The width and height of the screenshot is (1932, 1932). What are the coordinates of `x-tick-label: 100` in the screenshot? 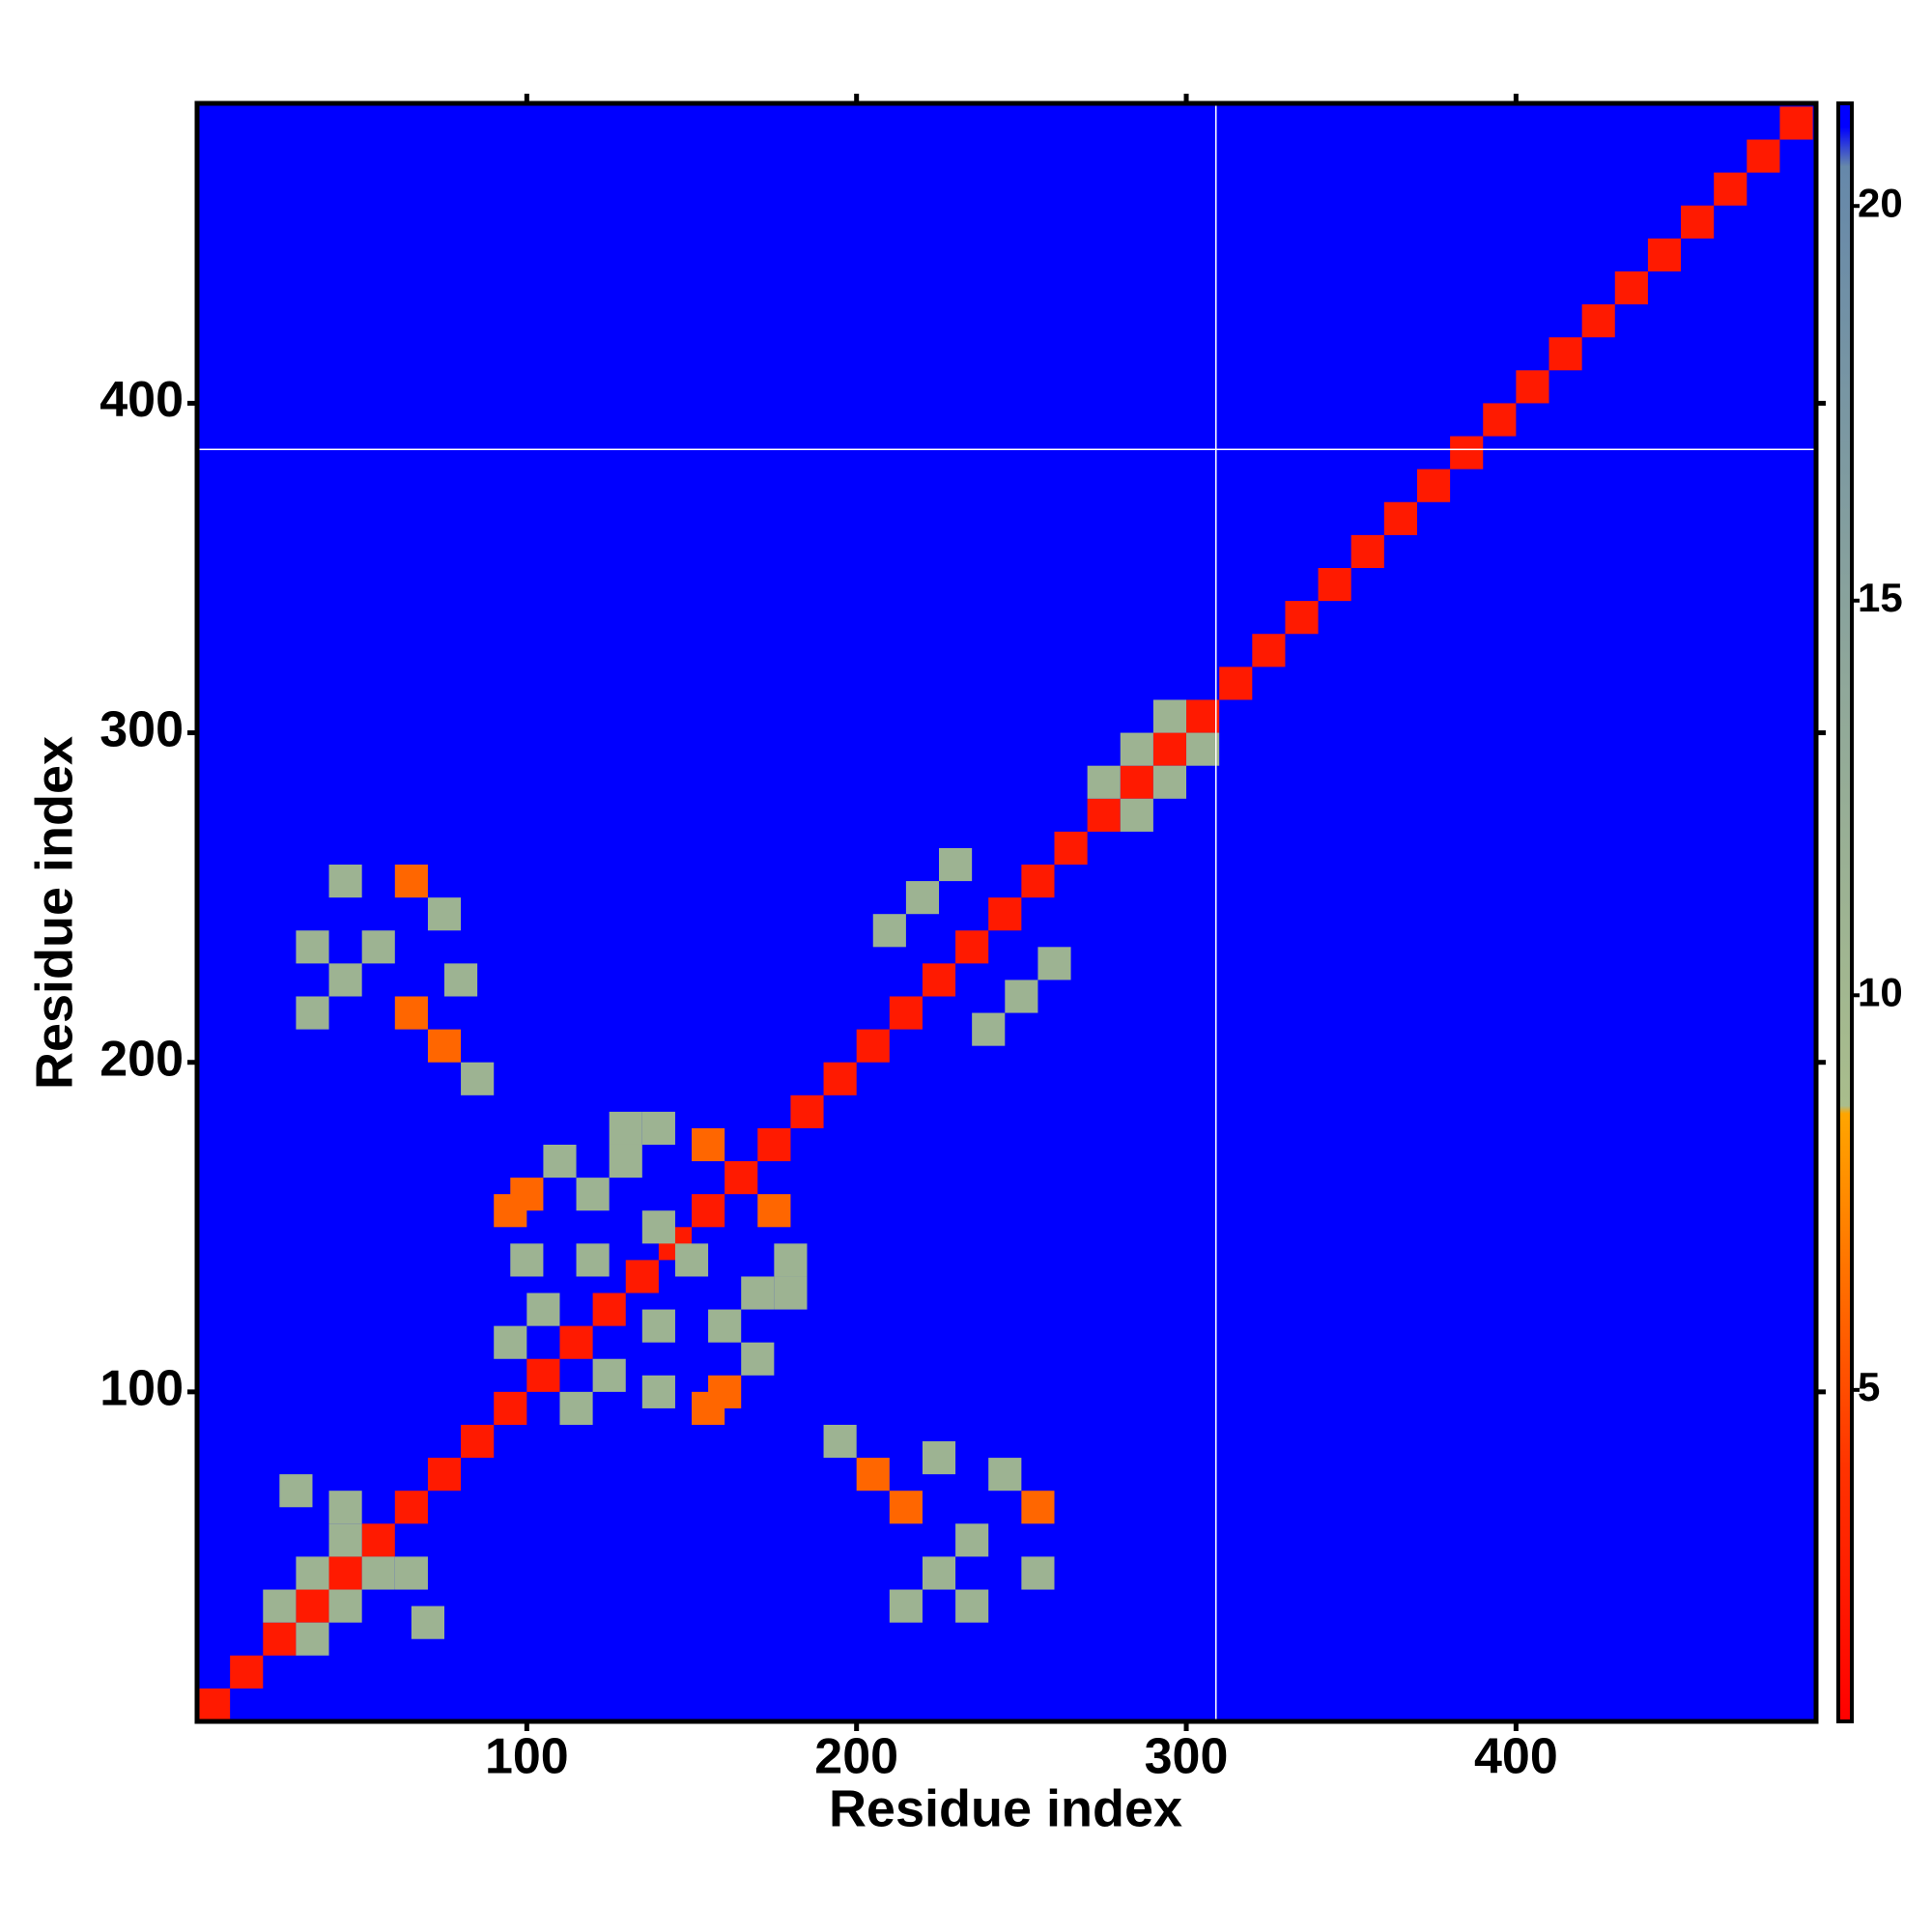 It's located at (527, 1757).